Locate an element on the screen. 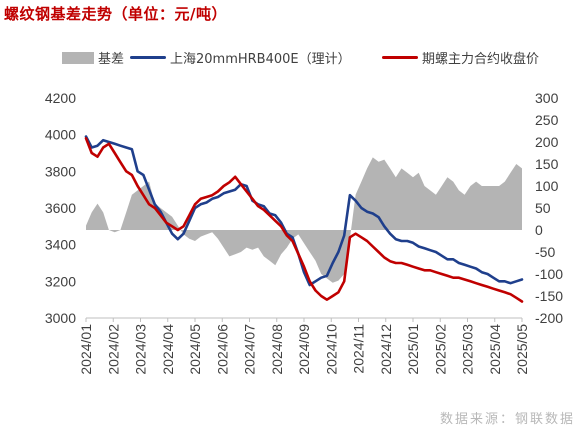  y-right-tick-label: -100 is located at coordinates (549, 274).